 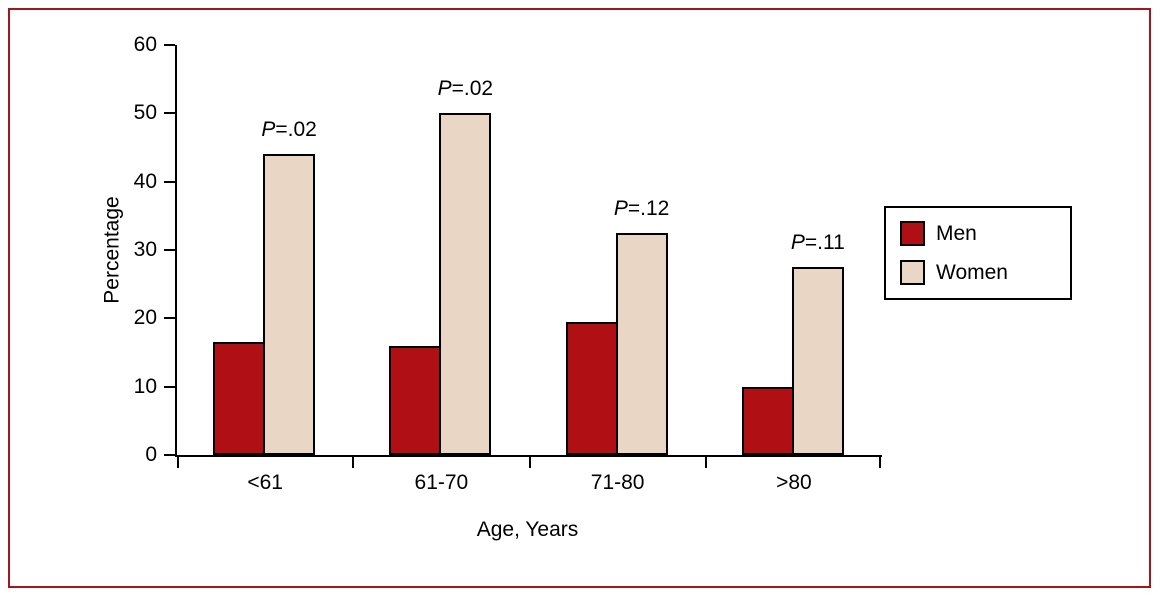 What do you see at coordinates (145, 386) in the screenshot?
I see `y-tick-label: 10` at bounding box center [145, 386].